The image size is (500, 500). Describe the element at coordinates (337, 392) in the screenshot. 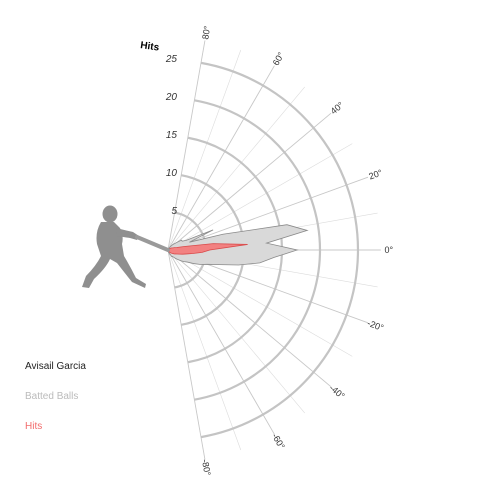

I see `angle-tick-label: -40°` at that location.